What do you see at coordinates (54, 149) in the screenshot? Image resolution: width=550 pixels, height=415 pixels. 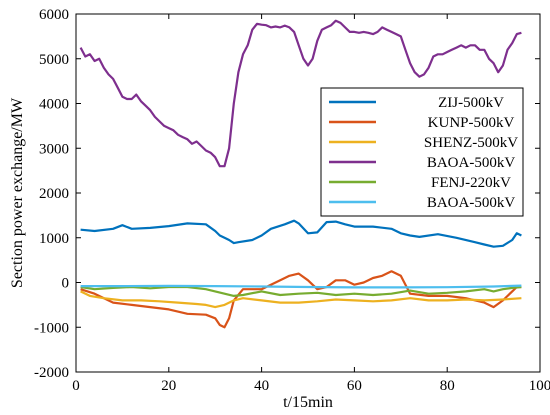 I see `y-tick-label: 3000` at bounding box center [54, 149].